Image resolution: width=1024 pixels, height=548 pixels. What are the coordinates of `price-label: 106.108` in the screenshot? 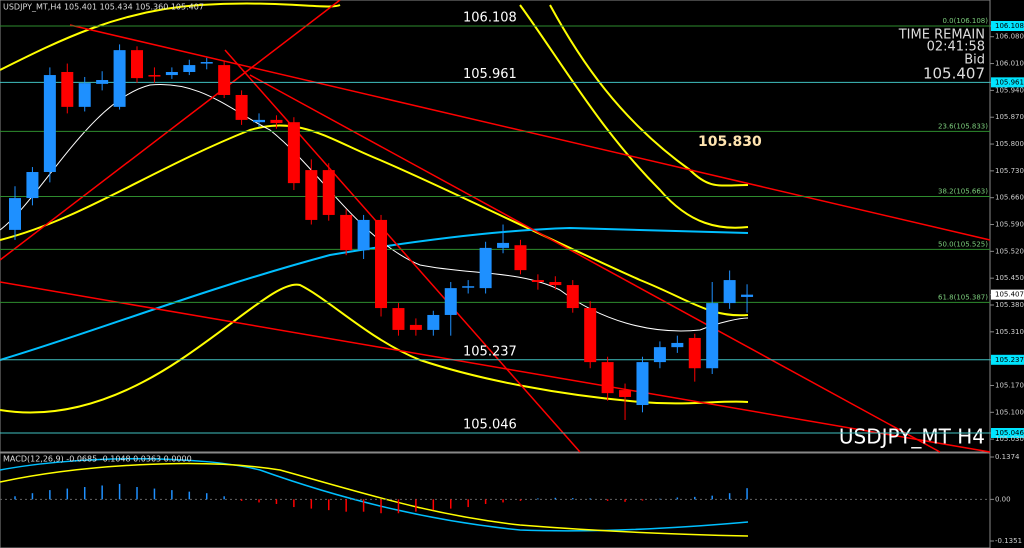 It's located at (1009, 26).